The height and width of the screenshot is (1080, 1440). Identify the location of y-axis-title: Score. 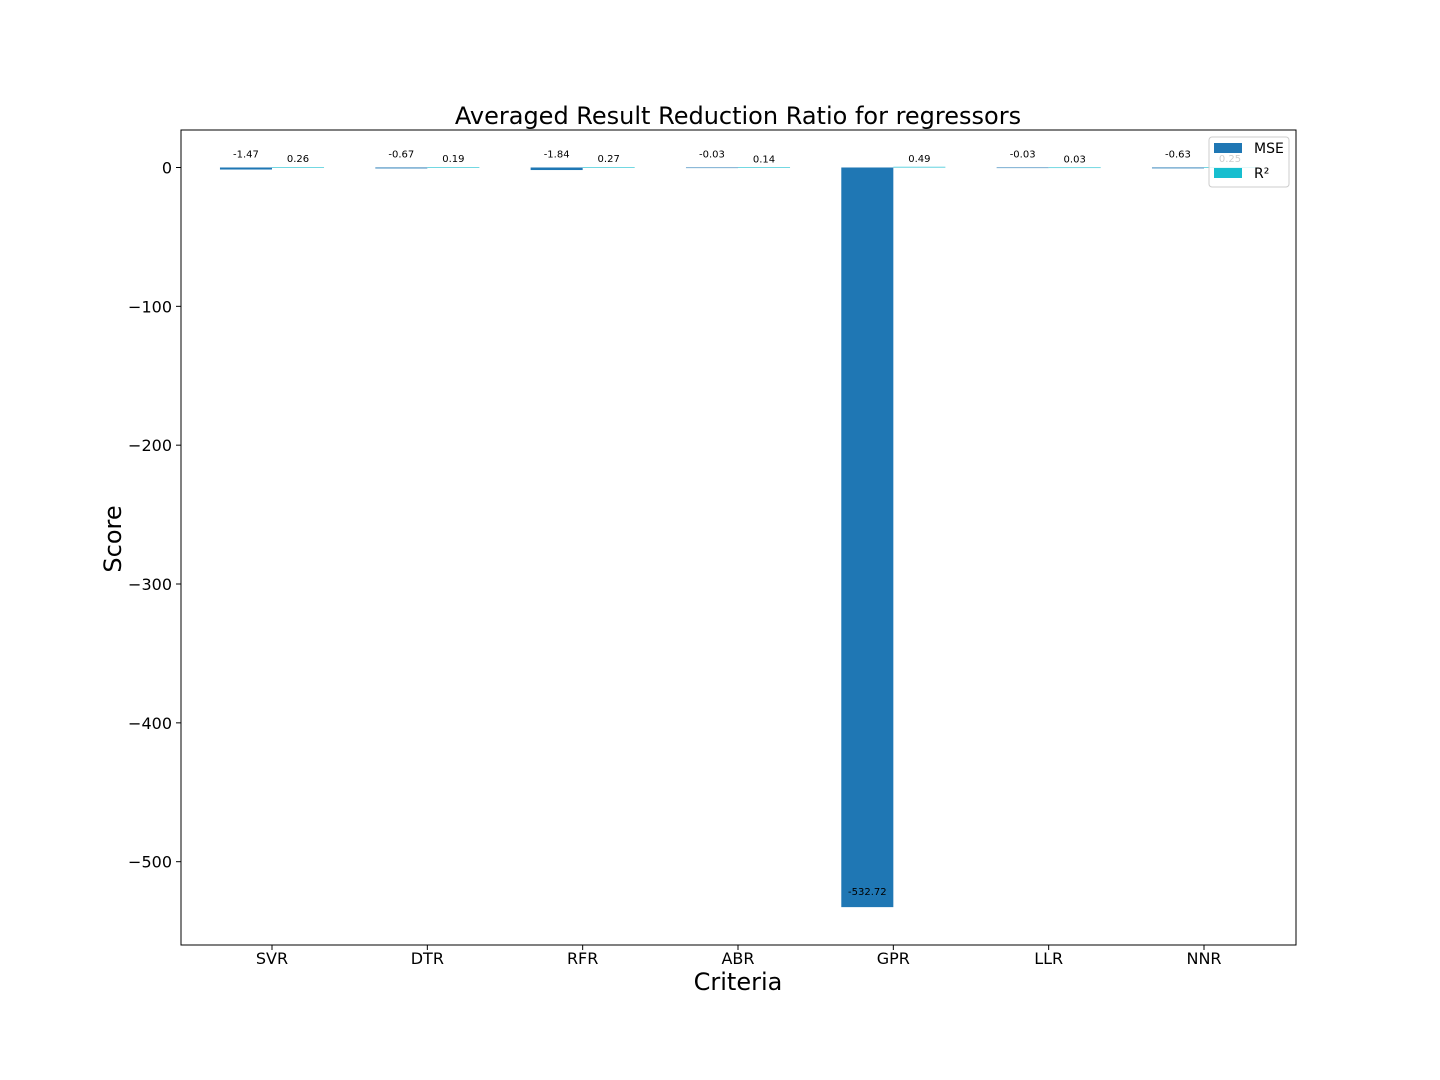
(113, 538).